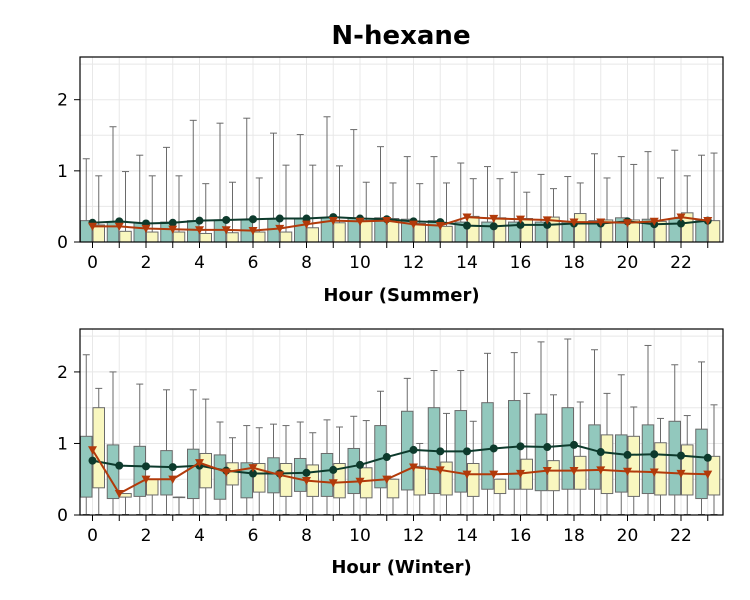 This screenshot has width=750, height=600. I want to click on winter-mean-lines, so click(400, 469).